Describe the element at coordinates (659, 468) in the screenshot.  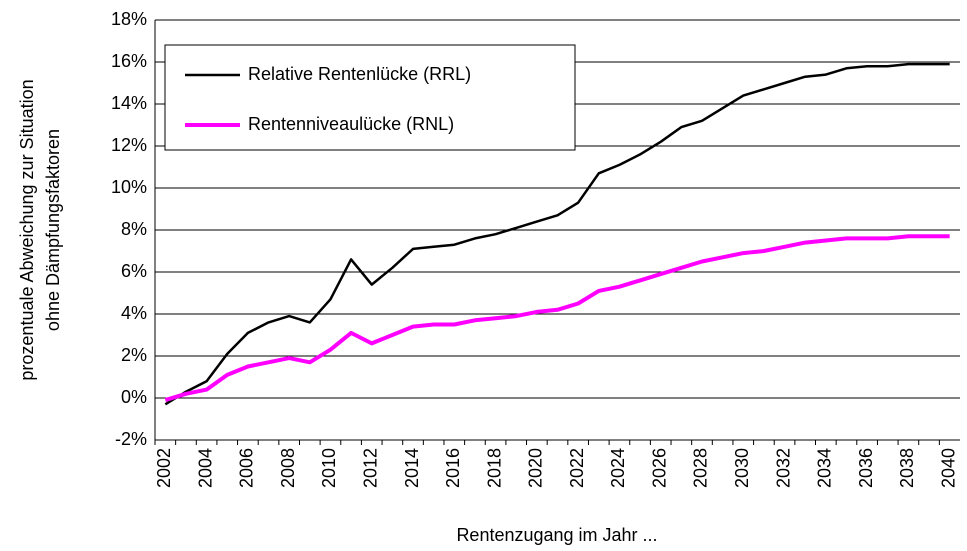
I see `x-tick-label: 2026` at that location.